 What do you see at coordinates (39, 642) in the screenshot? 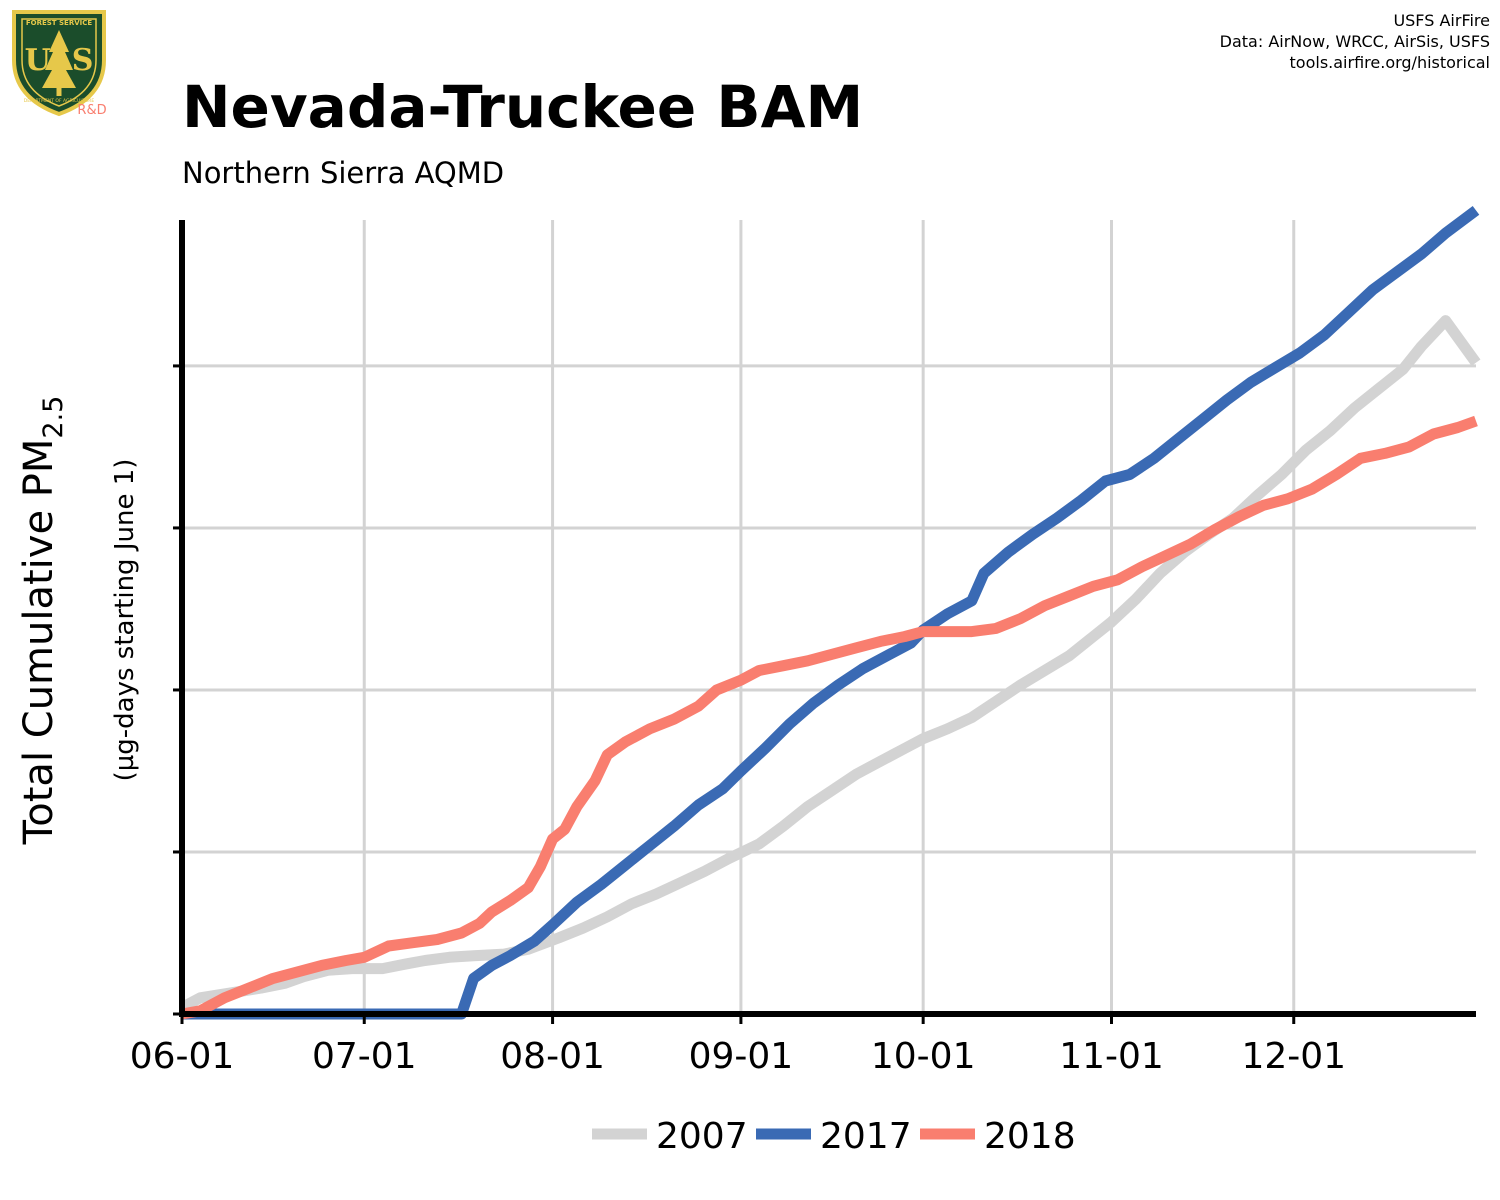
I see `y-axis-title: Total Cumulative PM` at bounding box center [39, 642].